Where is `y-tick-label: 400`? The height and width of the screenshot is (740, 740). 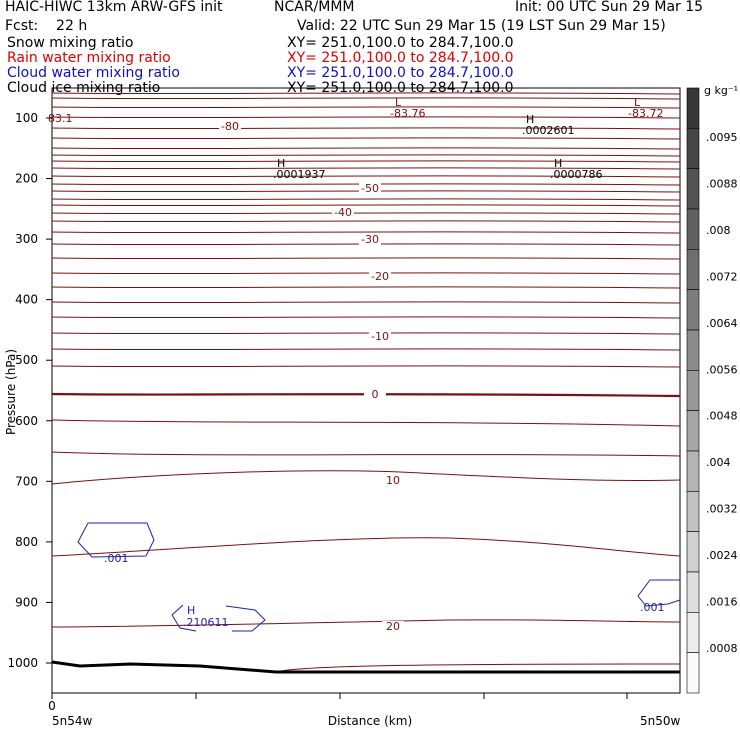 y-tick-label: 400 is located at coordinates (26, 300).